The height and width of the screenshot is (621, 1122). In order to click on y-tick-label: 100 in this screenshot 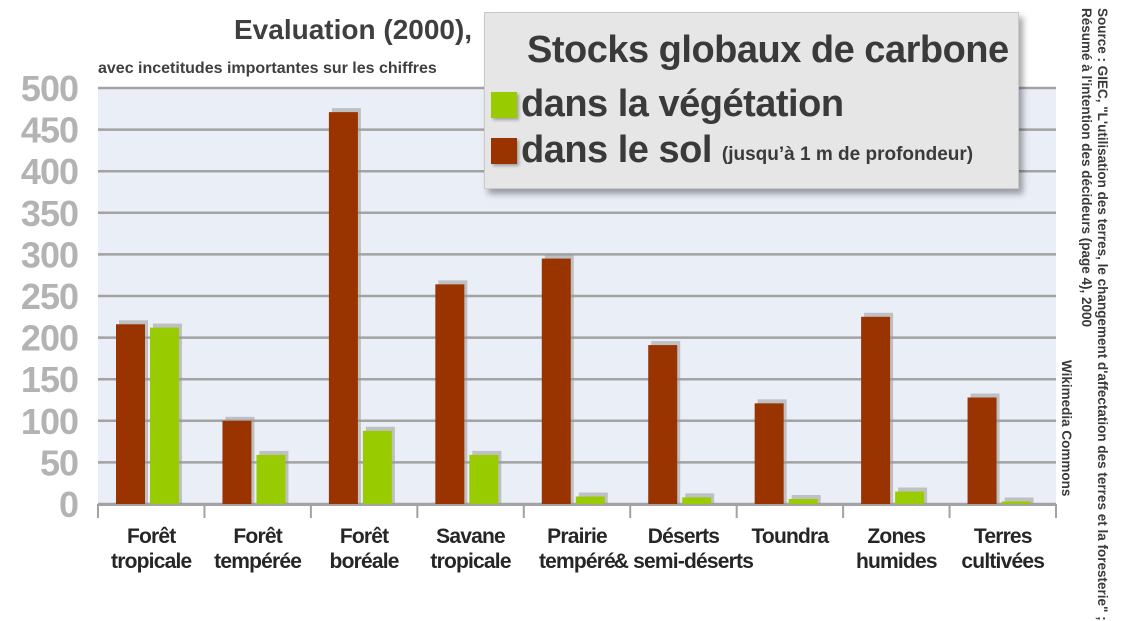, I will do `click(49, 421)`.